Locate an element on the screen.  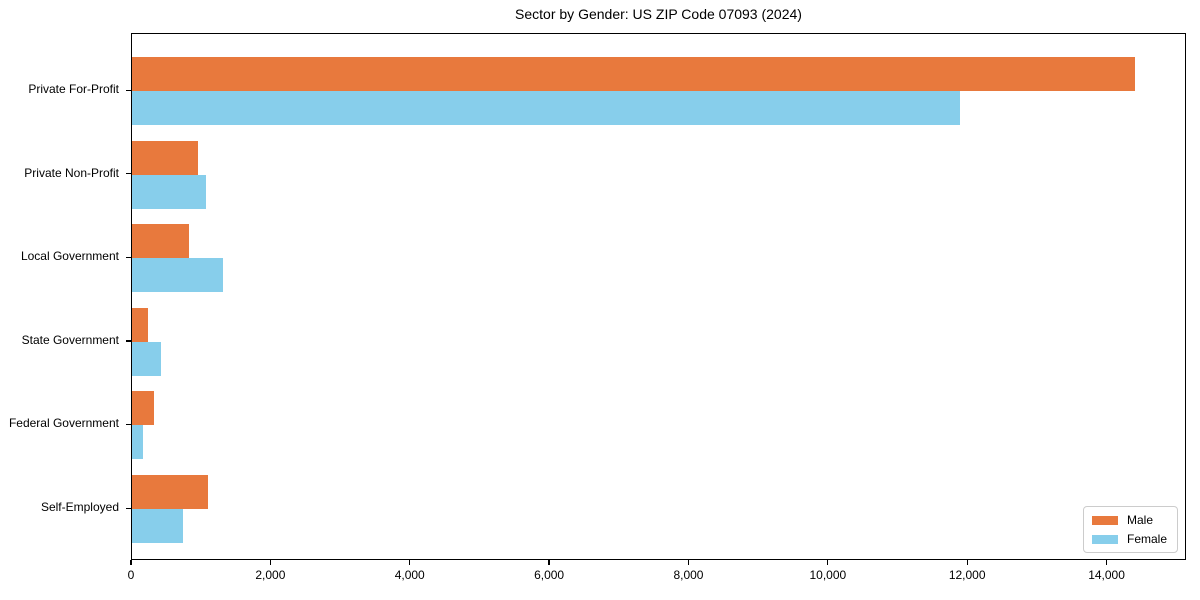
bar-female-self-employed is located at coordinates (158, 526).